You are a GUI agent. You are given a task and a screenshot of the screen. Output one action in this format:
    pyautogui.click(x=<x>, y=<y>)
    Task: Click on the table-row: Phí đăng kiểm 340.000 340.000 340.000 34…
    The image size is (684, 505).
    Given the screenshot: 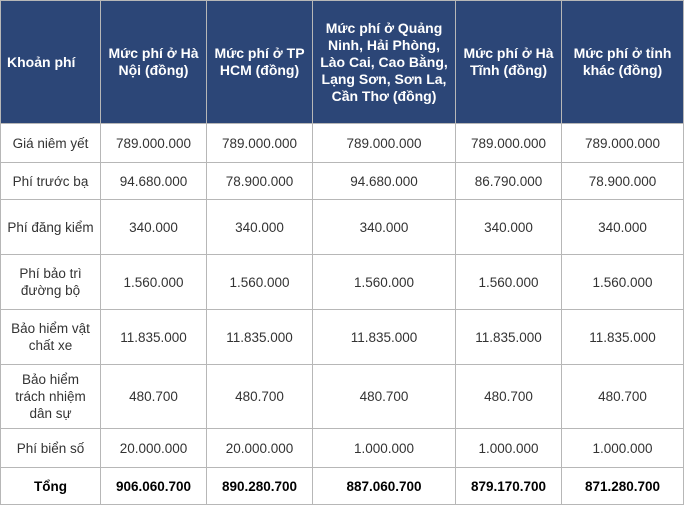 What is the action you would take?
    pyautogui.click(x=342, y=227)
    